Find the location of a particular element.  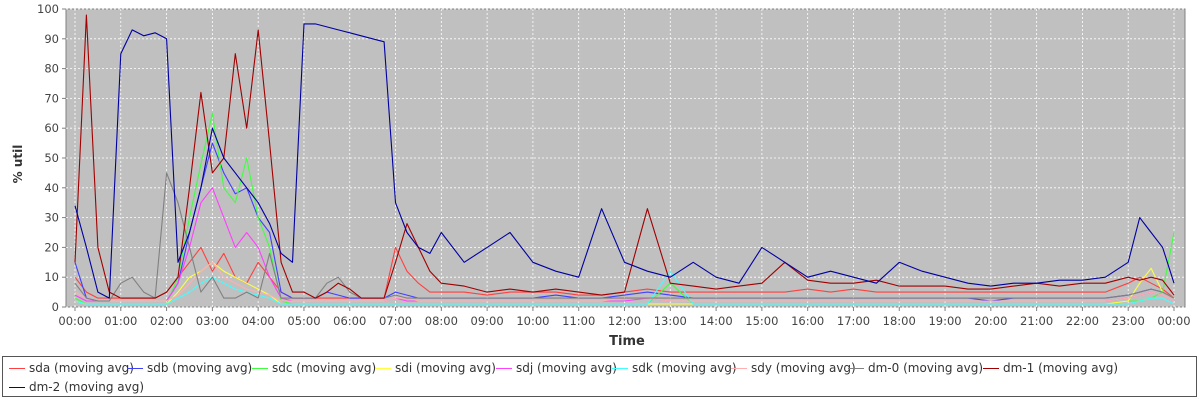

y-tick-label: 0 is located at coordinates (55, 307).